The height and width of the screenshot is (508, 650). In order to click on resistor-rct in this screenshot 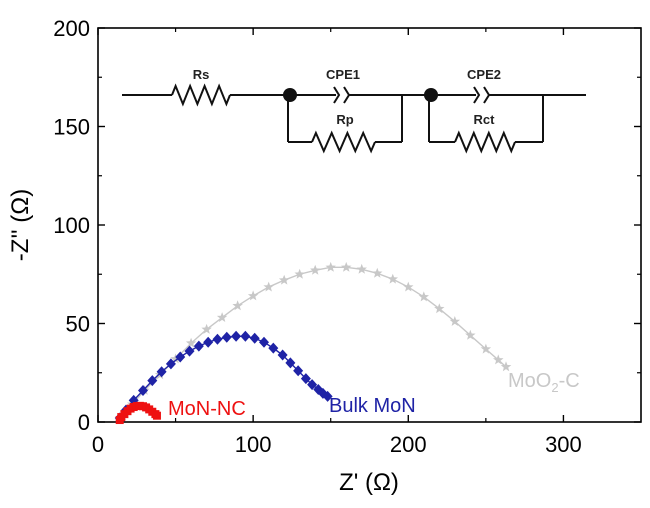, I will do `click(485, 142)`.